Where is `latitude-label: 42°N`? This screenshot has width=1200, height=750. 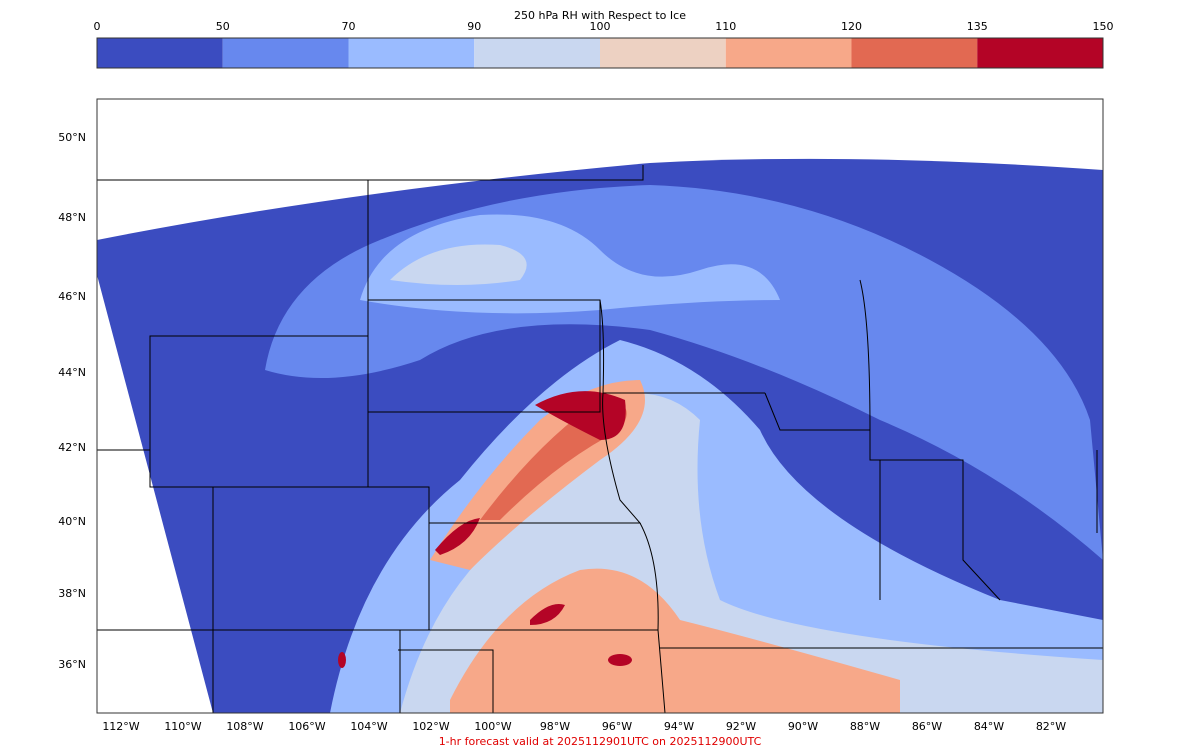 latitude-label: 42°N is located at coordinates (72, 447).